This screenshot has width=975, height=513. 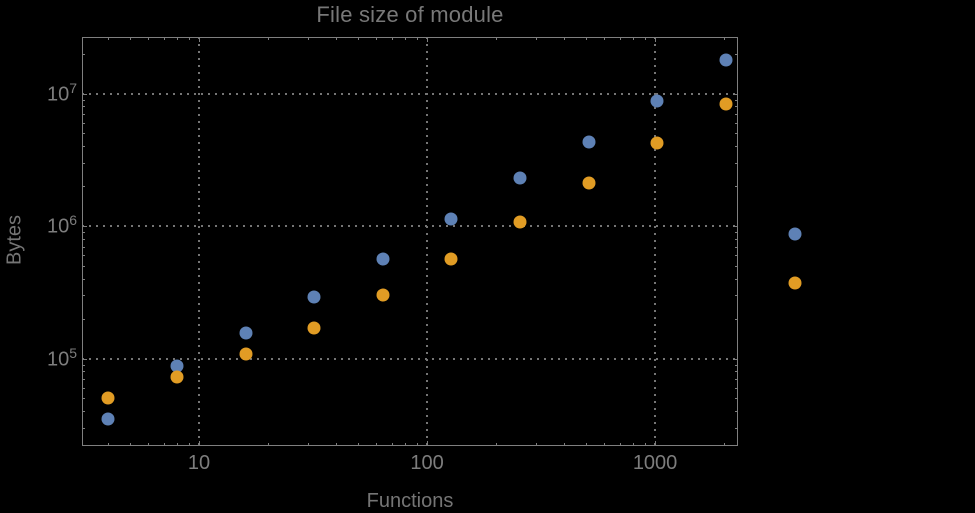 I want to click on y-tick-label: 10⁵, so click(x=61, y=358).